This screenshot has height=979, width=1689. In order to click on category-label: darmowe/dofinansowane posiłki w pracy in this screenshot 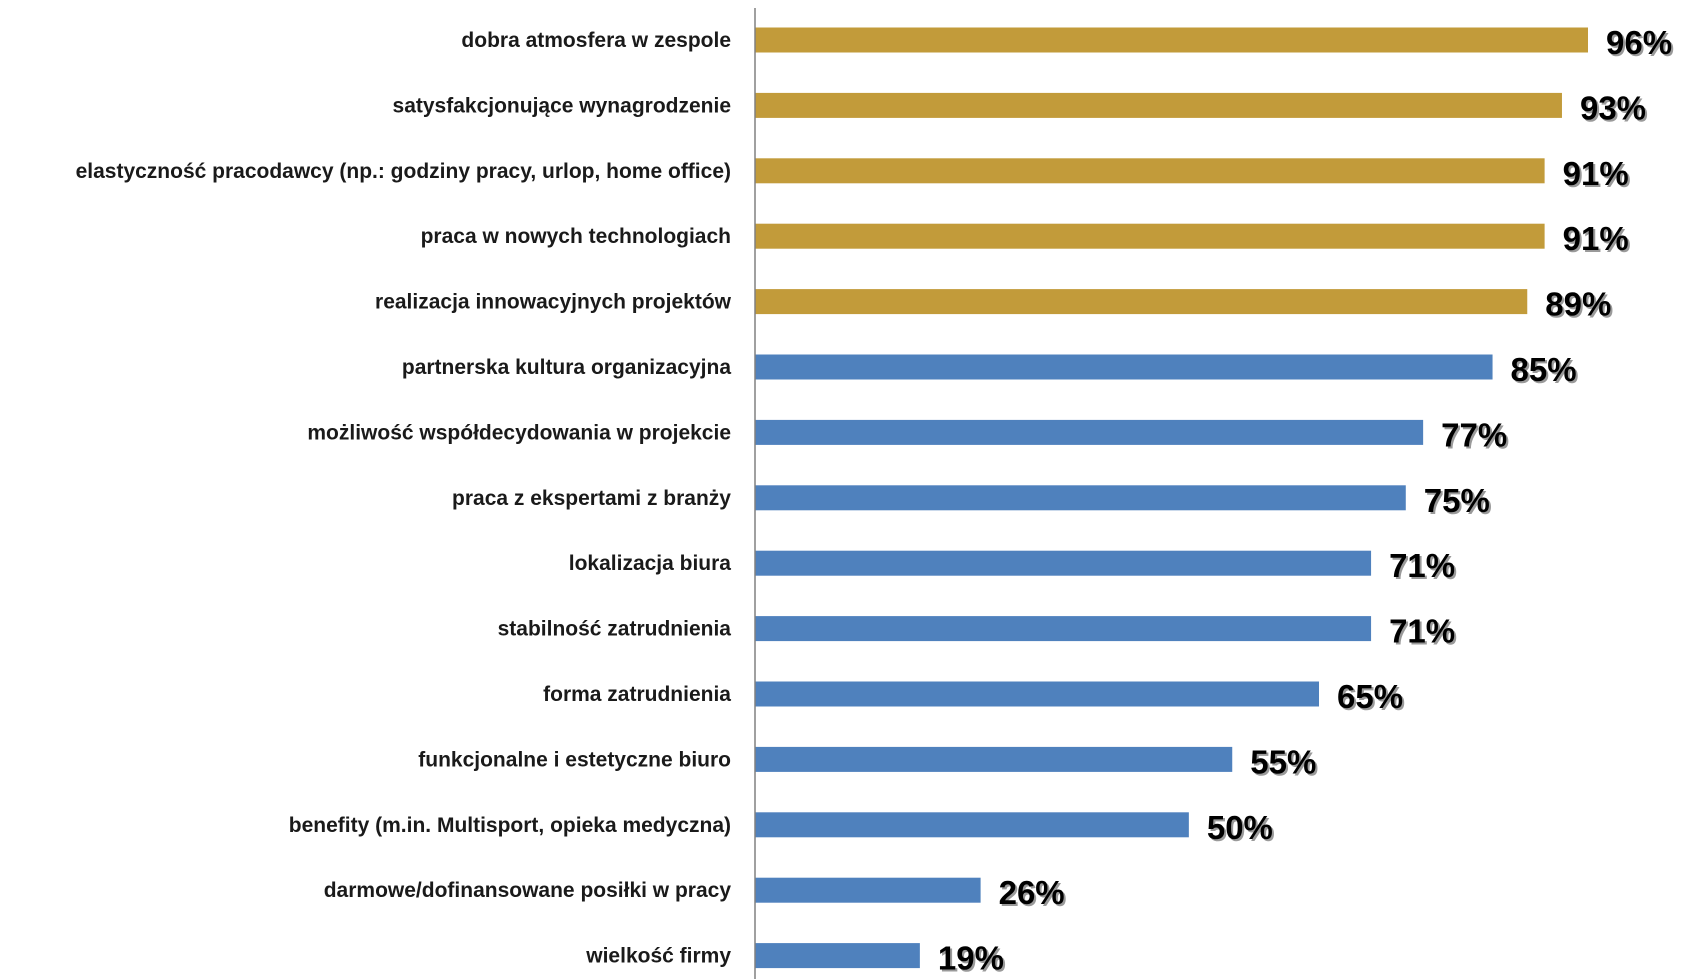, I will do `click(528, 890)`.